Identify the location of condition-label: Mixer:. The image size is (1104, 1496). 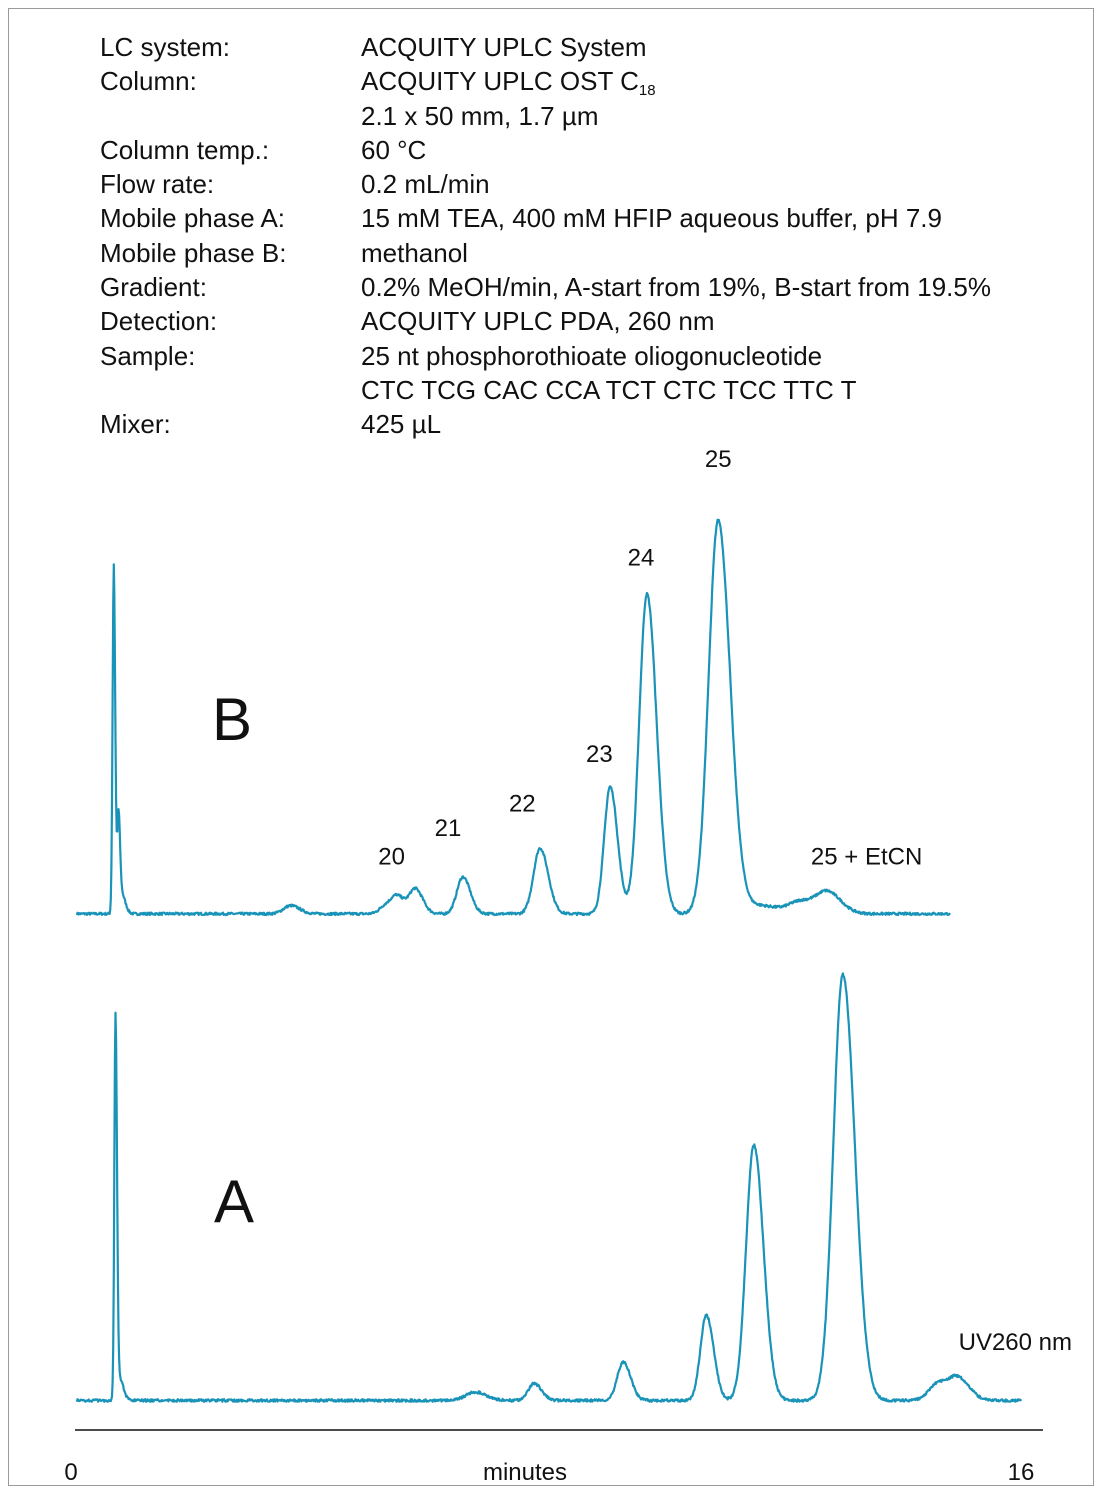
(135, 424).